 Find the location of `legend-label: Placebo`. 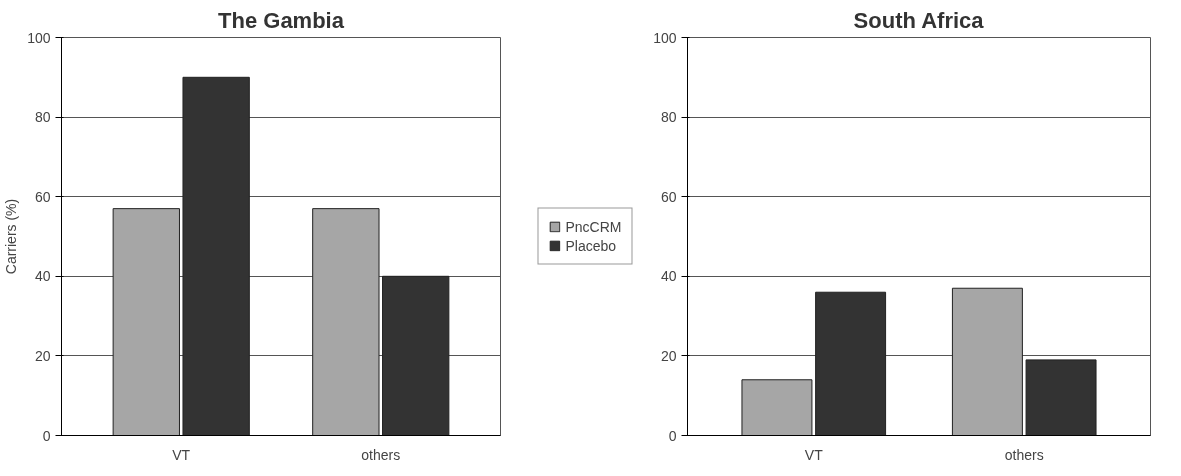

legend-label: Placebo is located at coordinates (591, 245).